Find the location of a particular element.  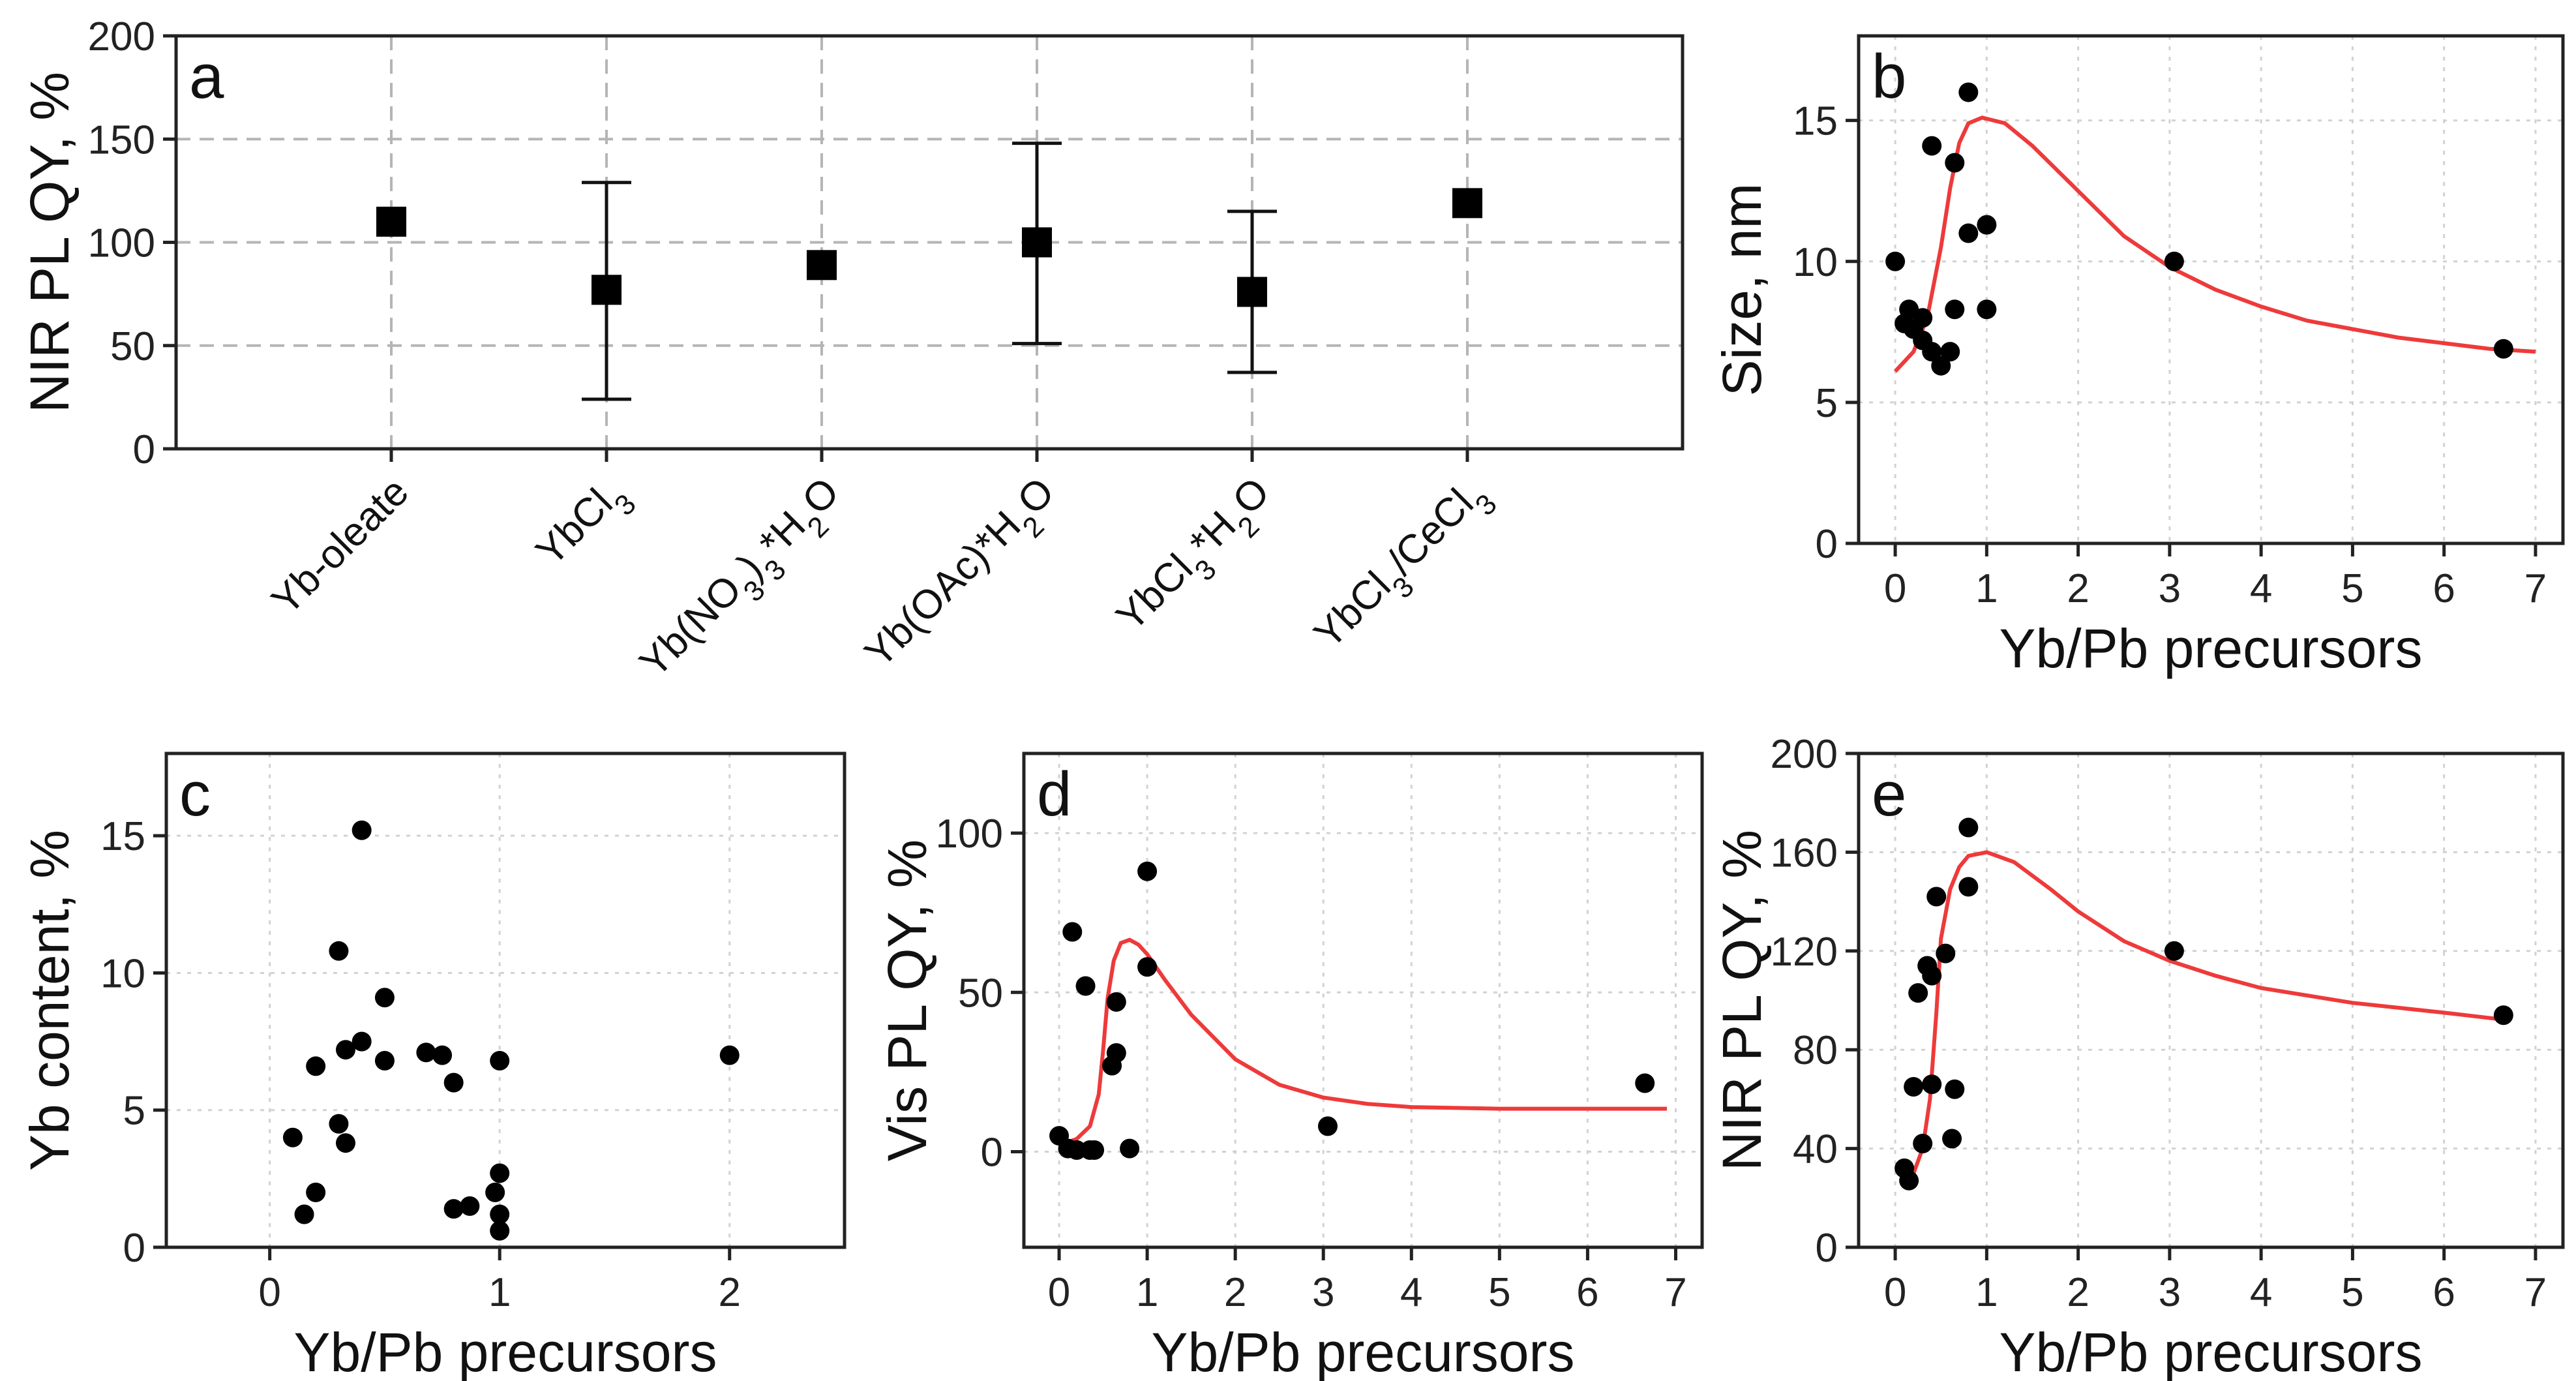

panel-c: 0 5 10 15 0 1 2Yb/Pb precursors Yb content, % c is located at coordinates (432, 1066).